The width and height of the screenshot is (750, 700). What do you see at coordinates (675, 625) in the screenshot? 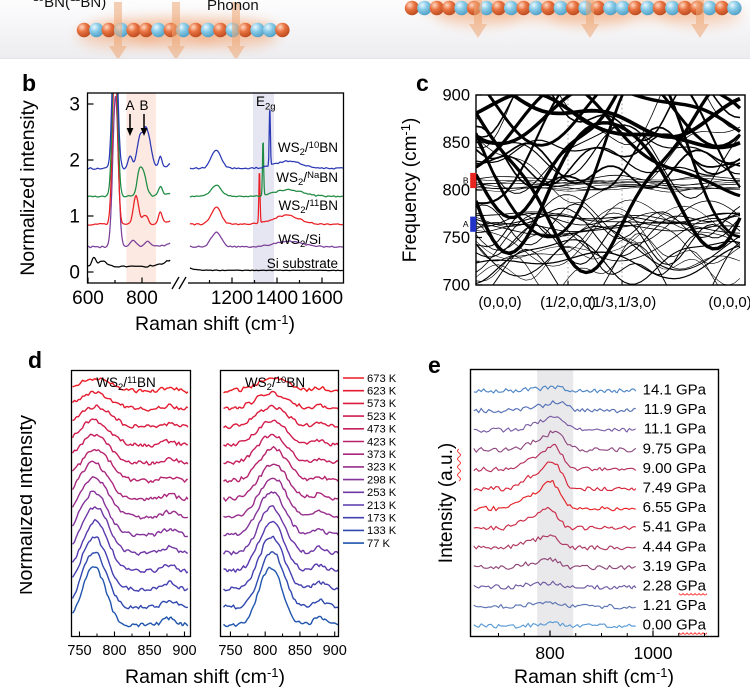
I see `pressure-label: 0.00 GPa` at bounding box center [675, 625].